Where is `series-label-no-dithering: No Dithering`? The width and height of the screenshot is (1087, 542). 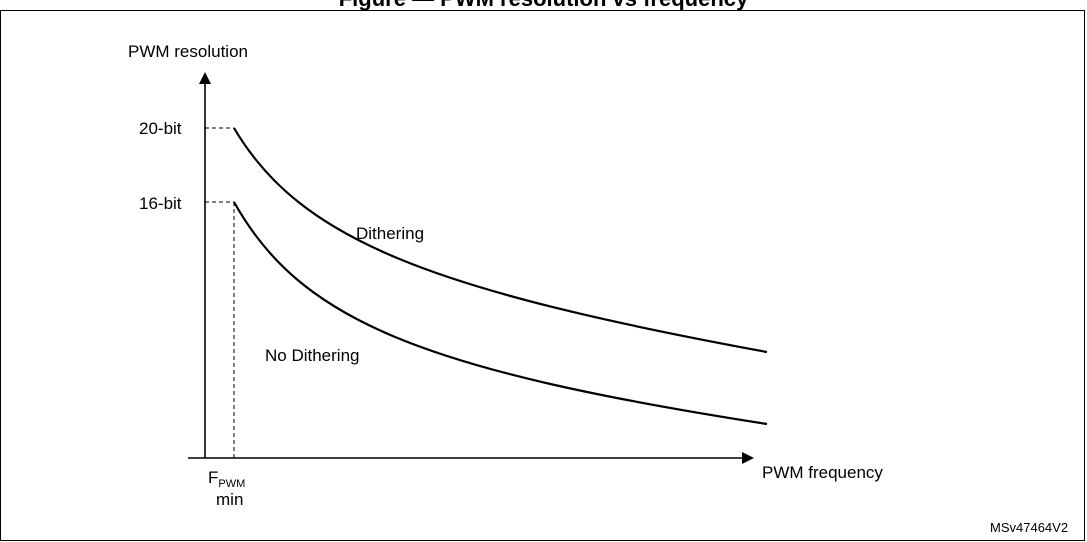 series-label-no-dithering: No Dithering is located at coordinates (312, 355).